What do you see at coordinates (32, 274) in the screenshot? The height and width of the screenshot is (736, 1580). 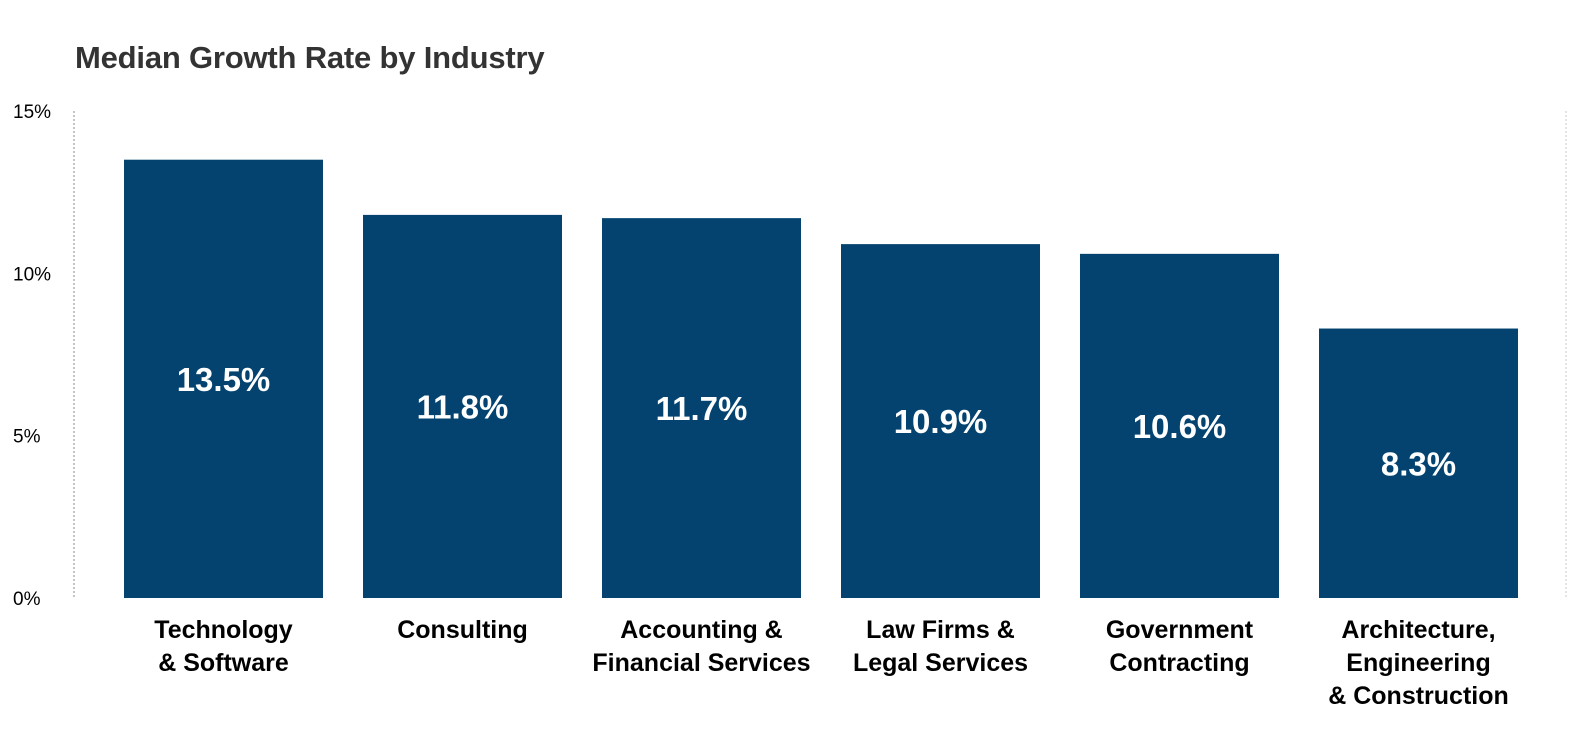 I see `y-tick-label: 10%` at bounding box center [32, 274].